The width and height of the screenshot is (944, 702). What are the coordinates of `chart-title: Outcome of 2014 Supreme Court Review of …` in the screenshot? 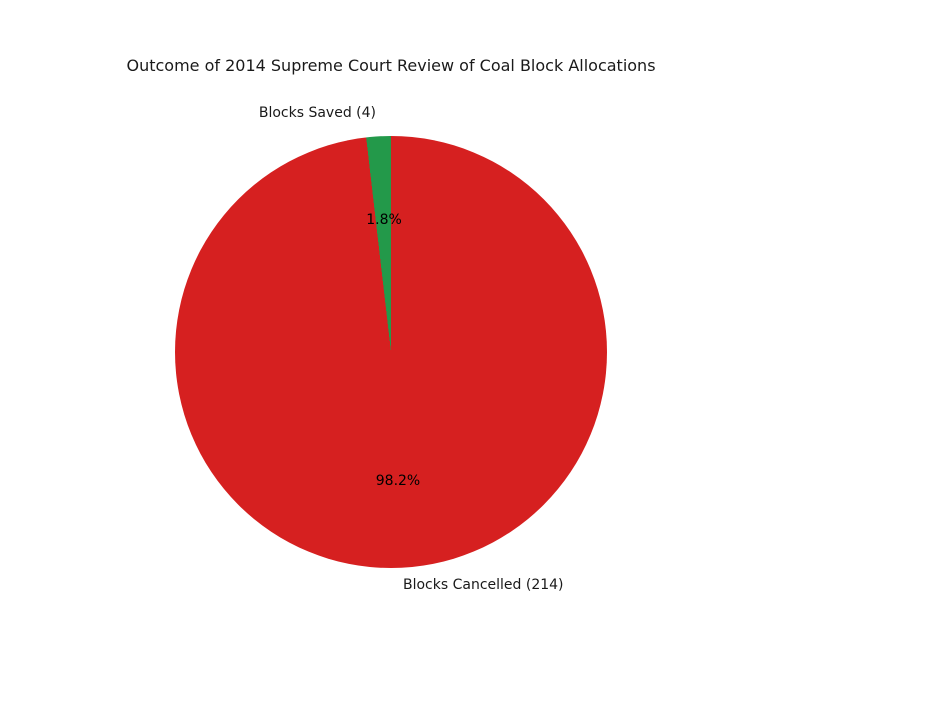 It's located at (391, 65).